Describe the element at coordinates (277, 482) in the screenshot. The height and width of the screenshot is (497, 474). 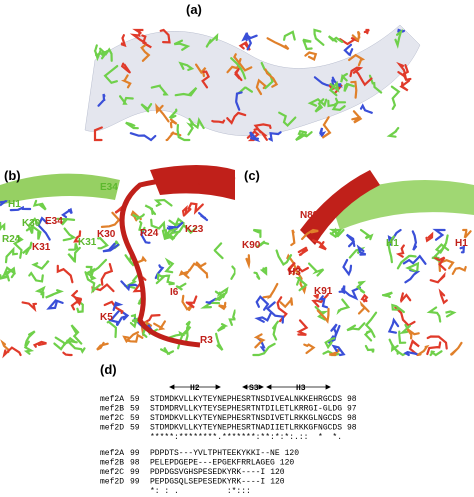
I see `residue-number: 120` at that location.